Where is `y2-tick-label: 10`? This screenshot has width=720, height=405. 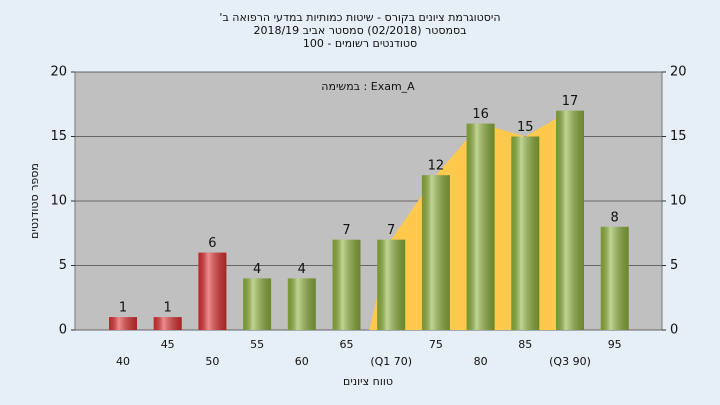
y2-tick-label: 10 is located at coordinates (678, 201).